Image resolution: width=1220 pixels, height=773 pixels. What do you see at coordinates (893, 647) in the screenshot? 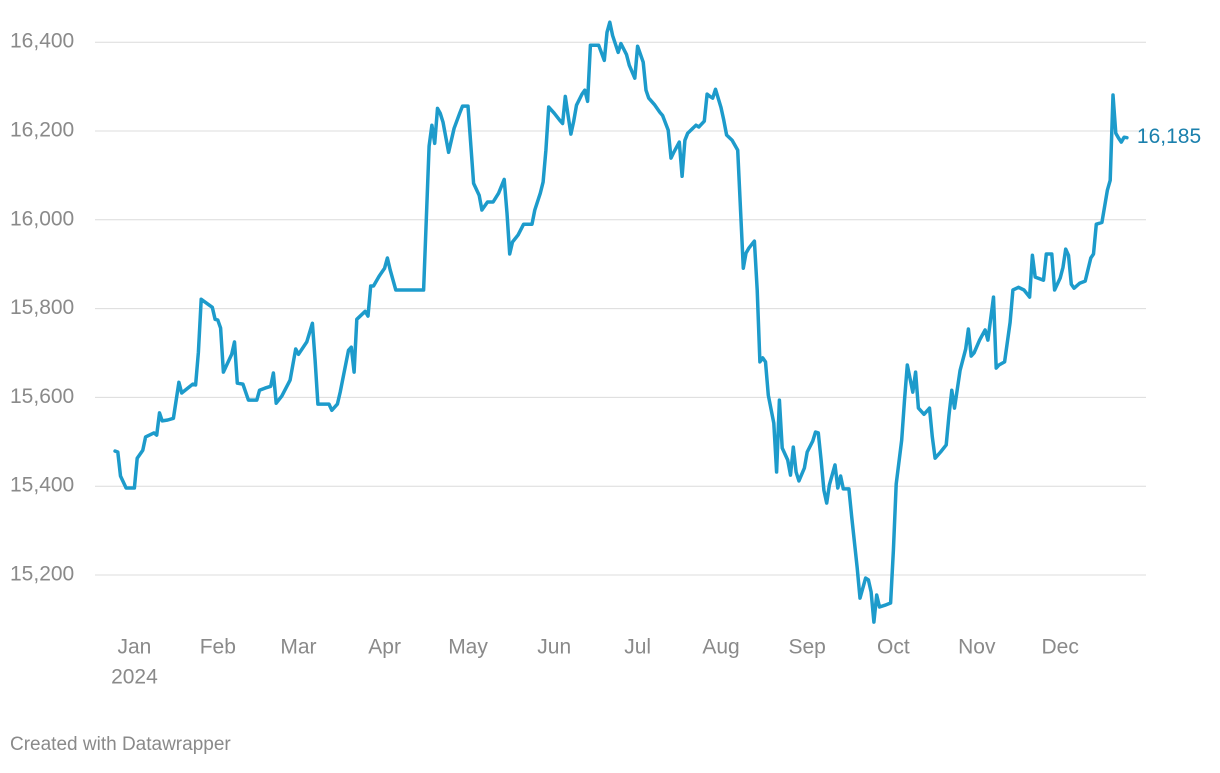
I see `x-tick-label: Oct` at bounding box center [893, 647].